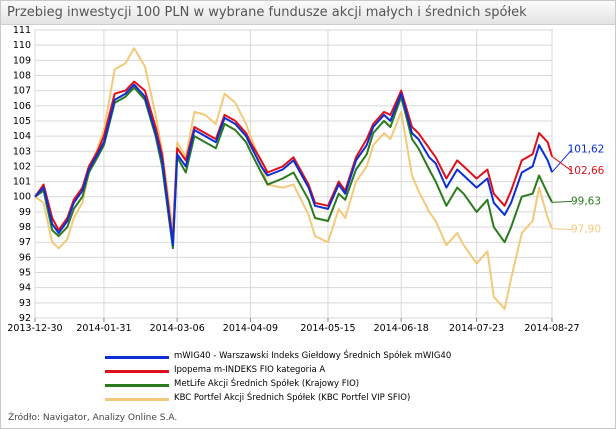  I want to click on y-tick-label: 107, so click(22, 91).